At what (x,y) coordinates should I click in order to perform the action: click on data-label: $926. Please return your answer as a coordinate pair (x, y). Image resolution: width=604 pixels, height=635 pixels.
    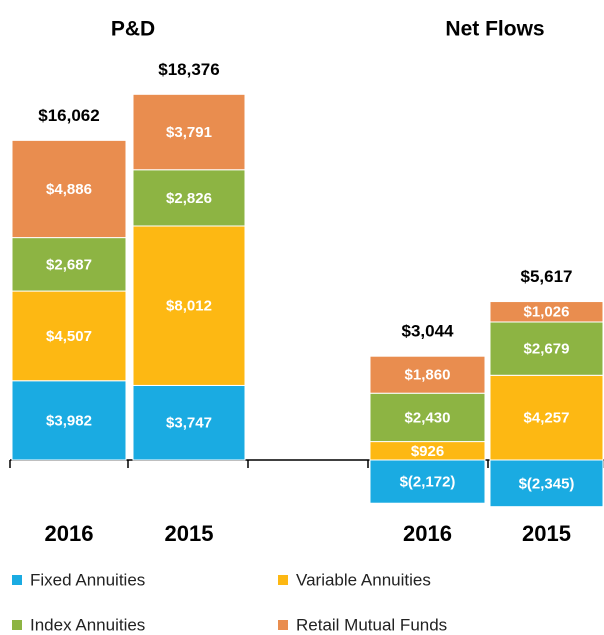
    Looking at the image, I should click on (427, 451).